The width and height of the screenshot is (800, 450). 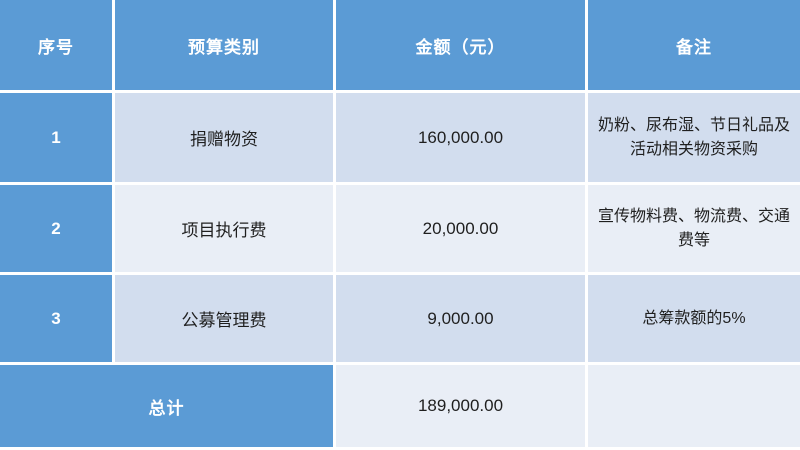 What do you see at coordinates (694, 406) in the screenshot?
I see `total-note-cell` at bounding box center [694, 406].